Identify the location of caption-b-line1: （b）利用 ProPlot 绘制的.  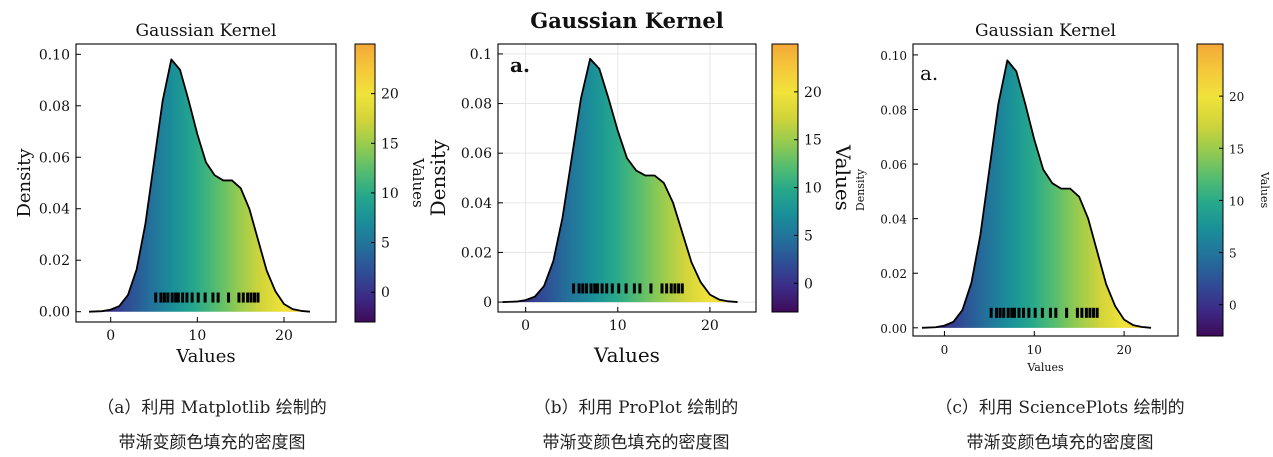
(636, 408).